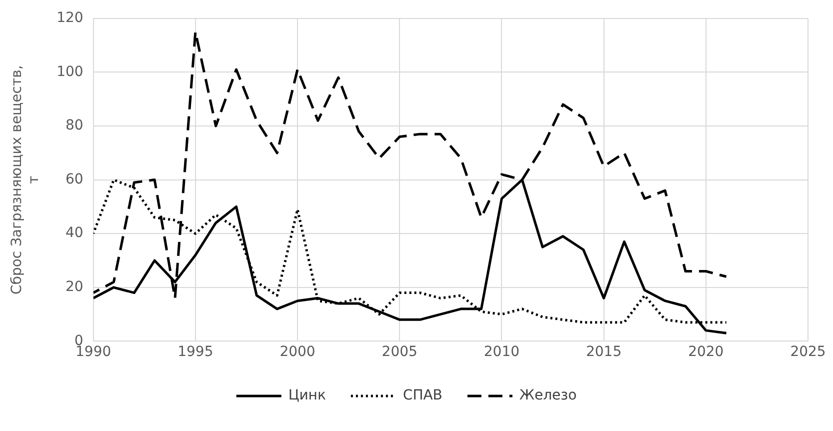 Image resolution: width=833 pixels, height=431 pixels. What do you see at coordinates (307, 396) in the screenshot?
I see `legend-label: Цинк` at bounding box center [307, 396].